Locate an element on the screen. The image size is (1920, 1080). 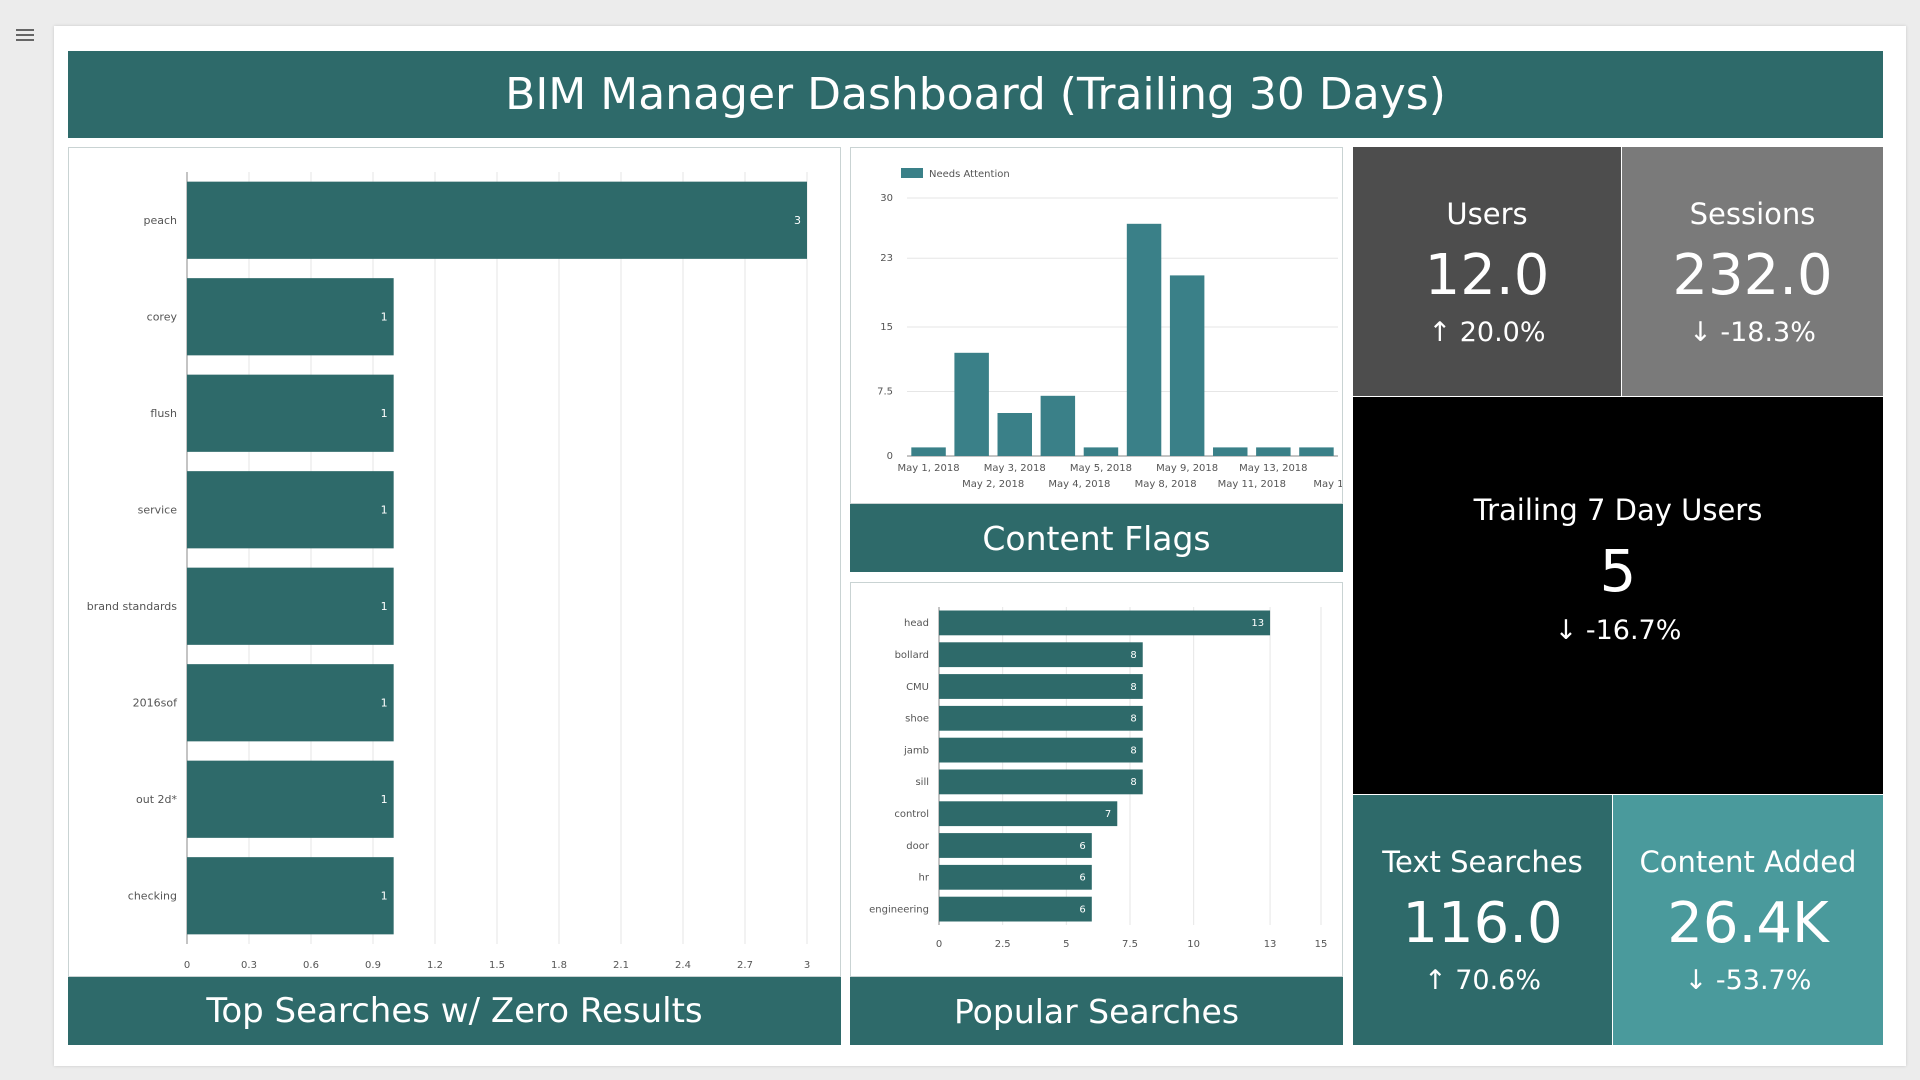
x-tick-label: 0.6 is located at coordinates (311, 965).